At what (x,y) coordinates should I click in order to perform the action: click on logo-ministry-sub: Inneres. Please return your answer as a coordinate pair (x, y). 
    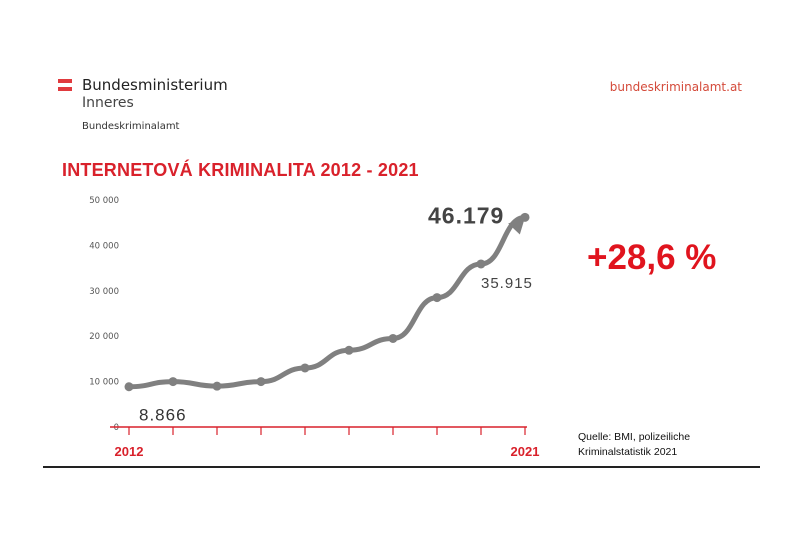
    Looking at the image, I should click on (108, 103).